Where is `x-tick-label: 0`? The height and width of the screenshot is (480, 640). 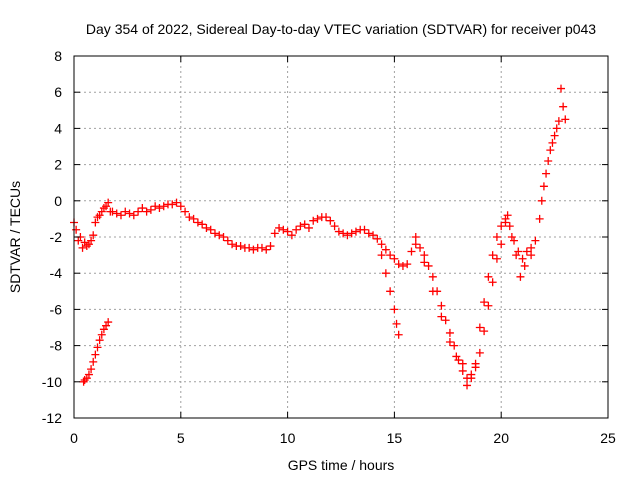 x-tick-label: 0 is located at coordinates (74, 438).